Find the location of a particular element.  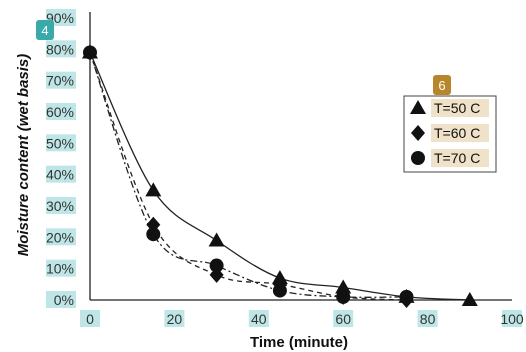

x-tick-label: 0 is located at coordinates (90, 319).